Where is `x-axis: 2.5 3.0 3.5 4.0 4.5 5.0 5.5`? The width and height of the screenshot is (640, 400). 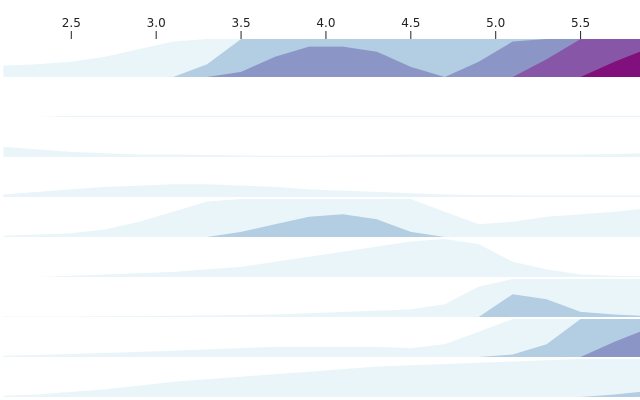 x-axis: 2.5 3.0 3.5 4.0 4.5 5.0 5.5 is located at coordinates (326, 27).